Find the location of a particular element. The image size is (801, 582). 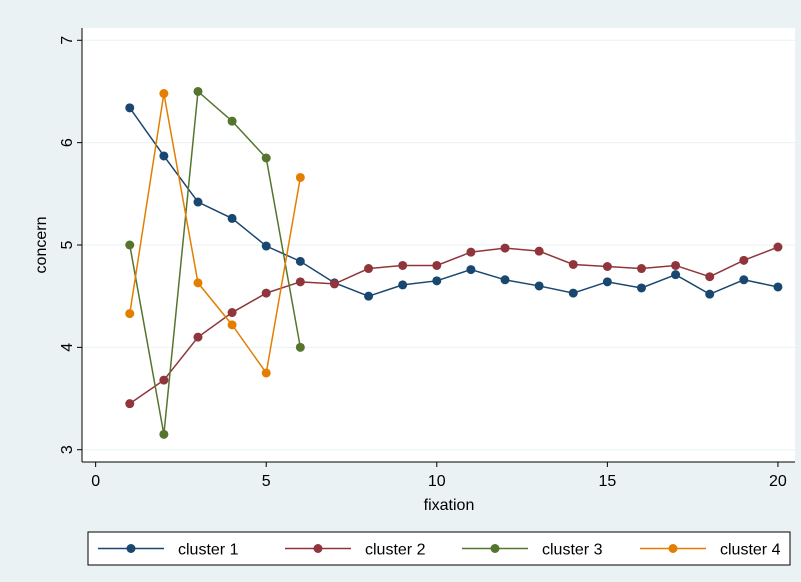

y-tick-label: 4 is located at coordinates (67, 347).